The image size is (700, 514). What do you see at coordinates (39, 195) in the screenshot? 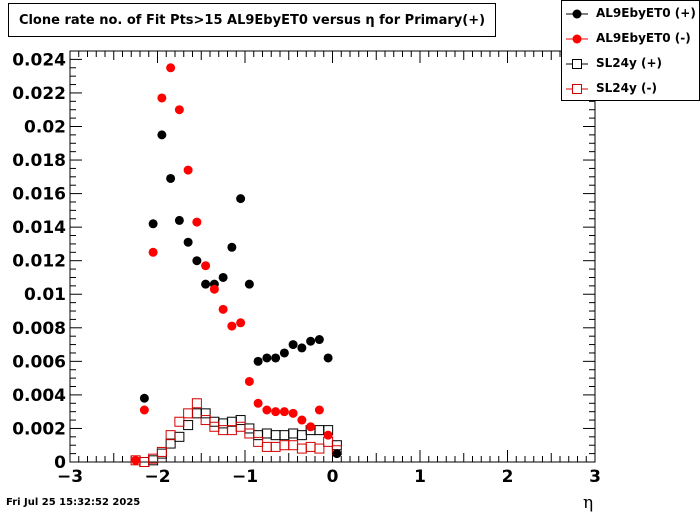
I see `y-tick-label: 0.016` at bounding box center [39, 195].